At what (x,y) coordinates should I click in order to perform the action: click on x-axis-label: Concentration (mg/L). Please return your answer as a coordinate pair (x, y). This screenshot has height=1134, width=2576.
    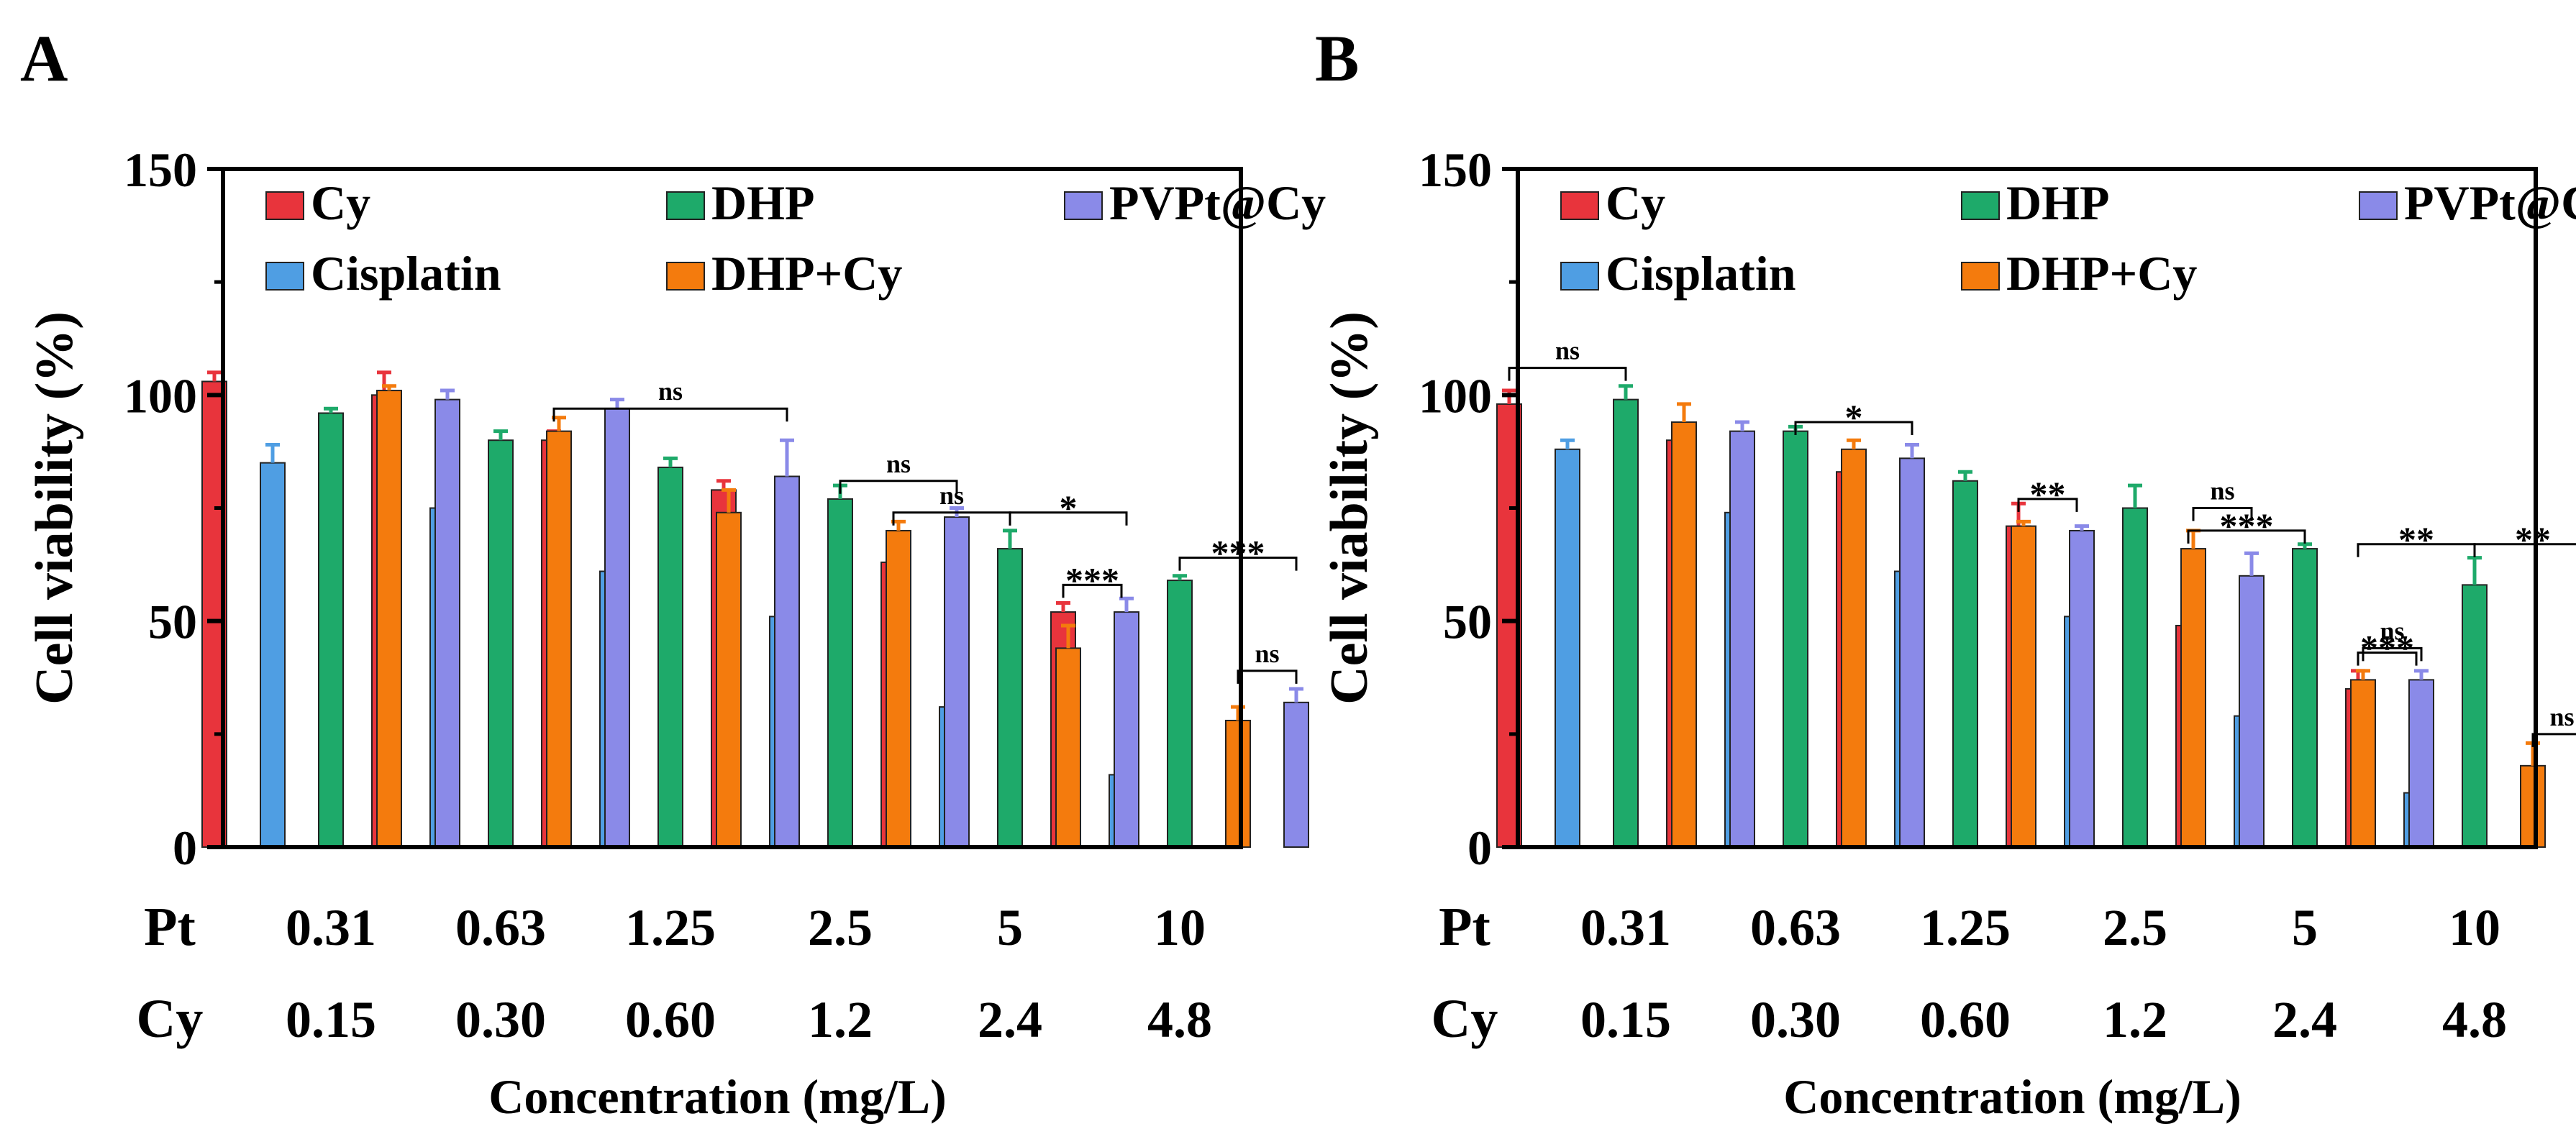
    Looking at the image, I should click on (717, 1096).